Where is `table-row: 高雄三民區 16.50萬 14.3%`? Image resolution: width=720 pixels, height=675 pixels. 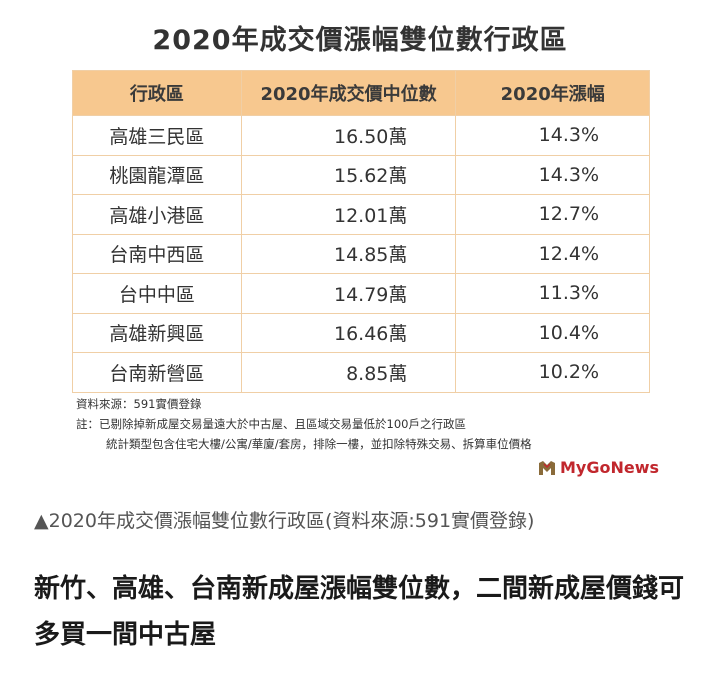
table-row: 高雄三民區 16.50萬 14.3% is located at coordinates (361, 135).